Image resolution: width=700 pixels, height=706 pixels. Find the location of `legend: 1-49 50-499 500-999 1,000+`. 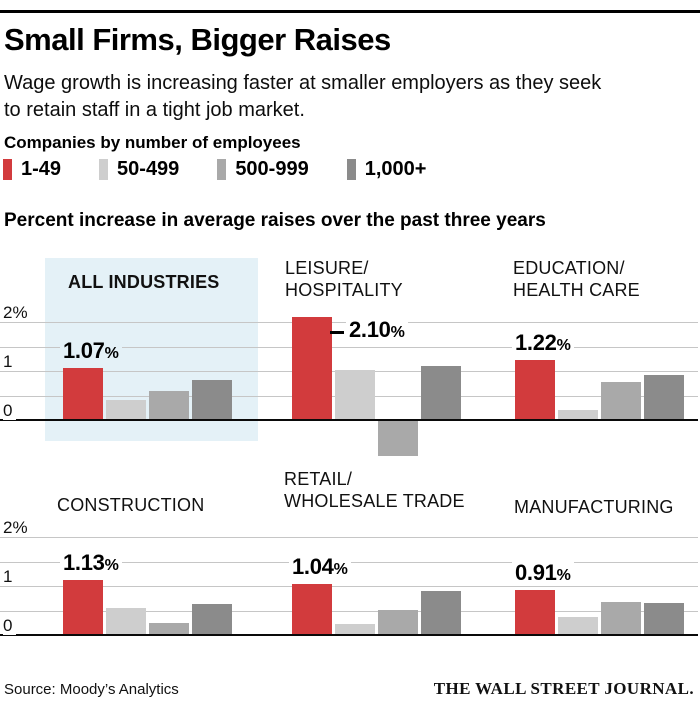

legend: 1-49 50-499 500-999 1,000+ is located at coordinates (214, 169).